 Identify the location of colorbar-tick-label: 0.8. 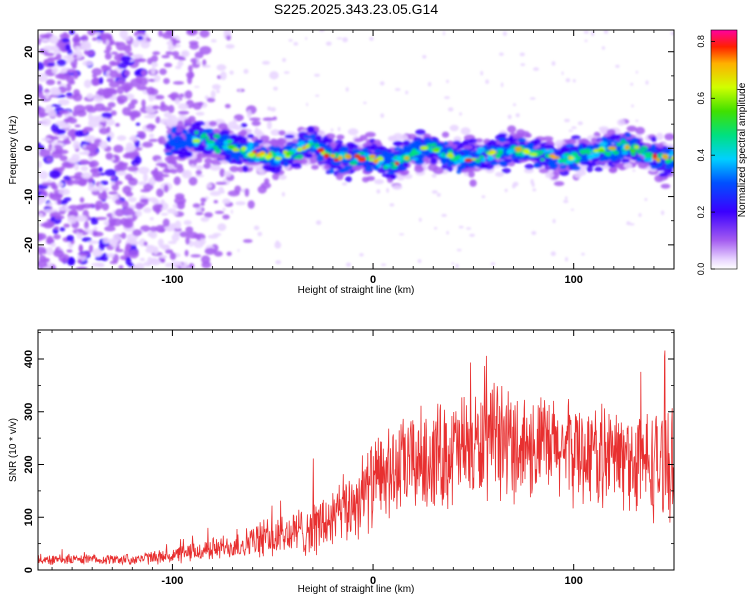
(701, 41).